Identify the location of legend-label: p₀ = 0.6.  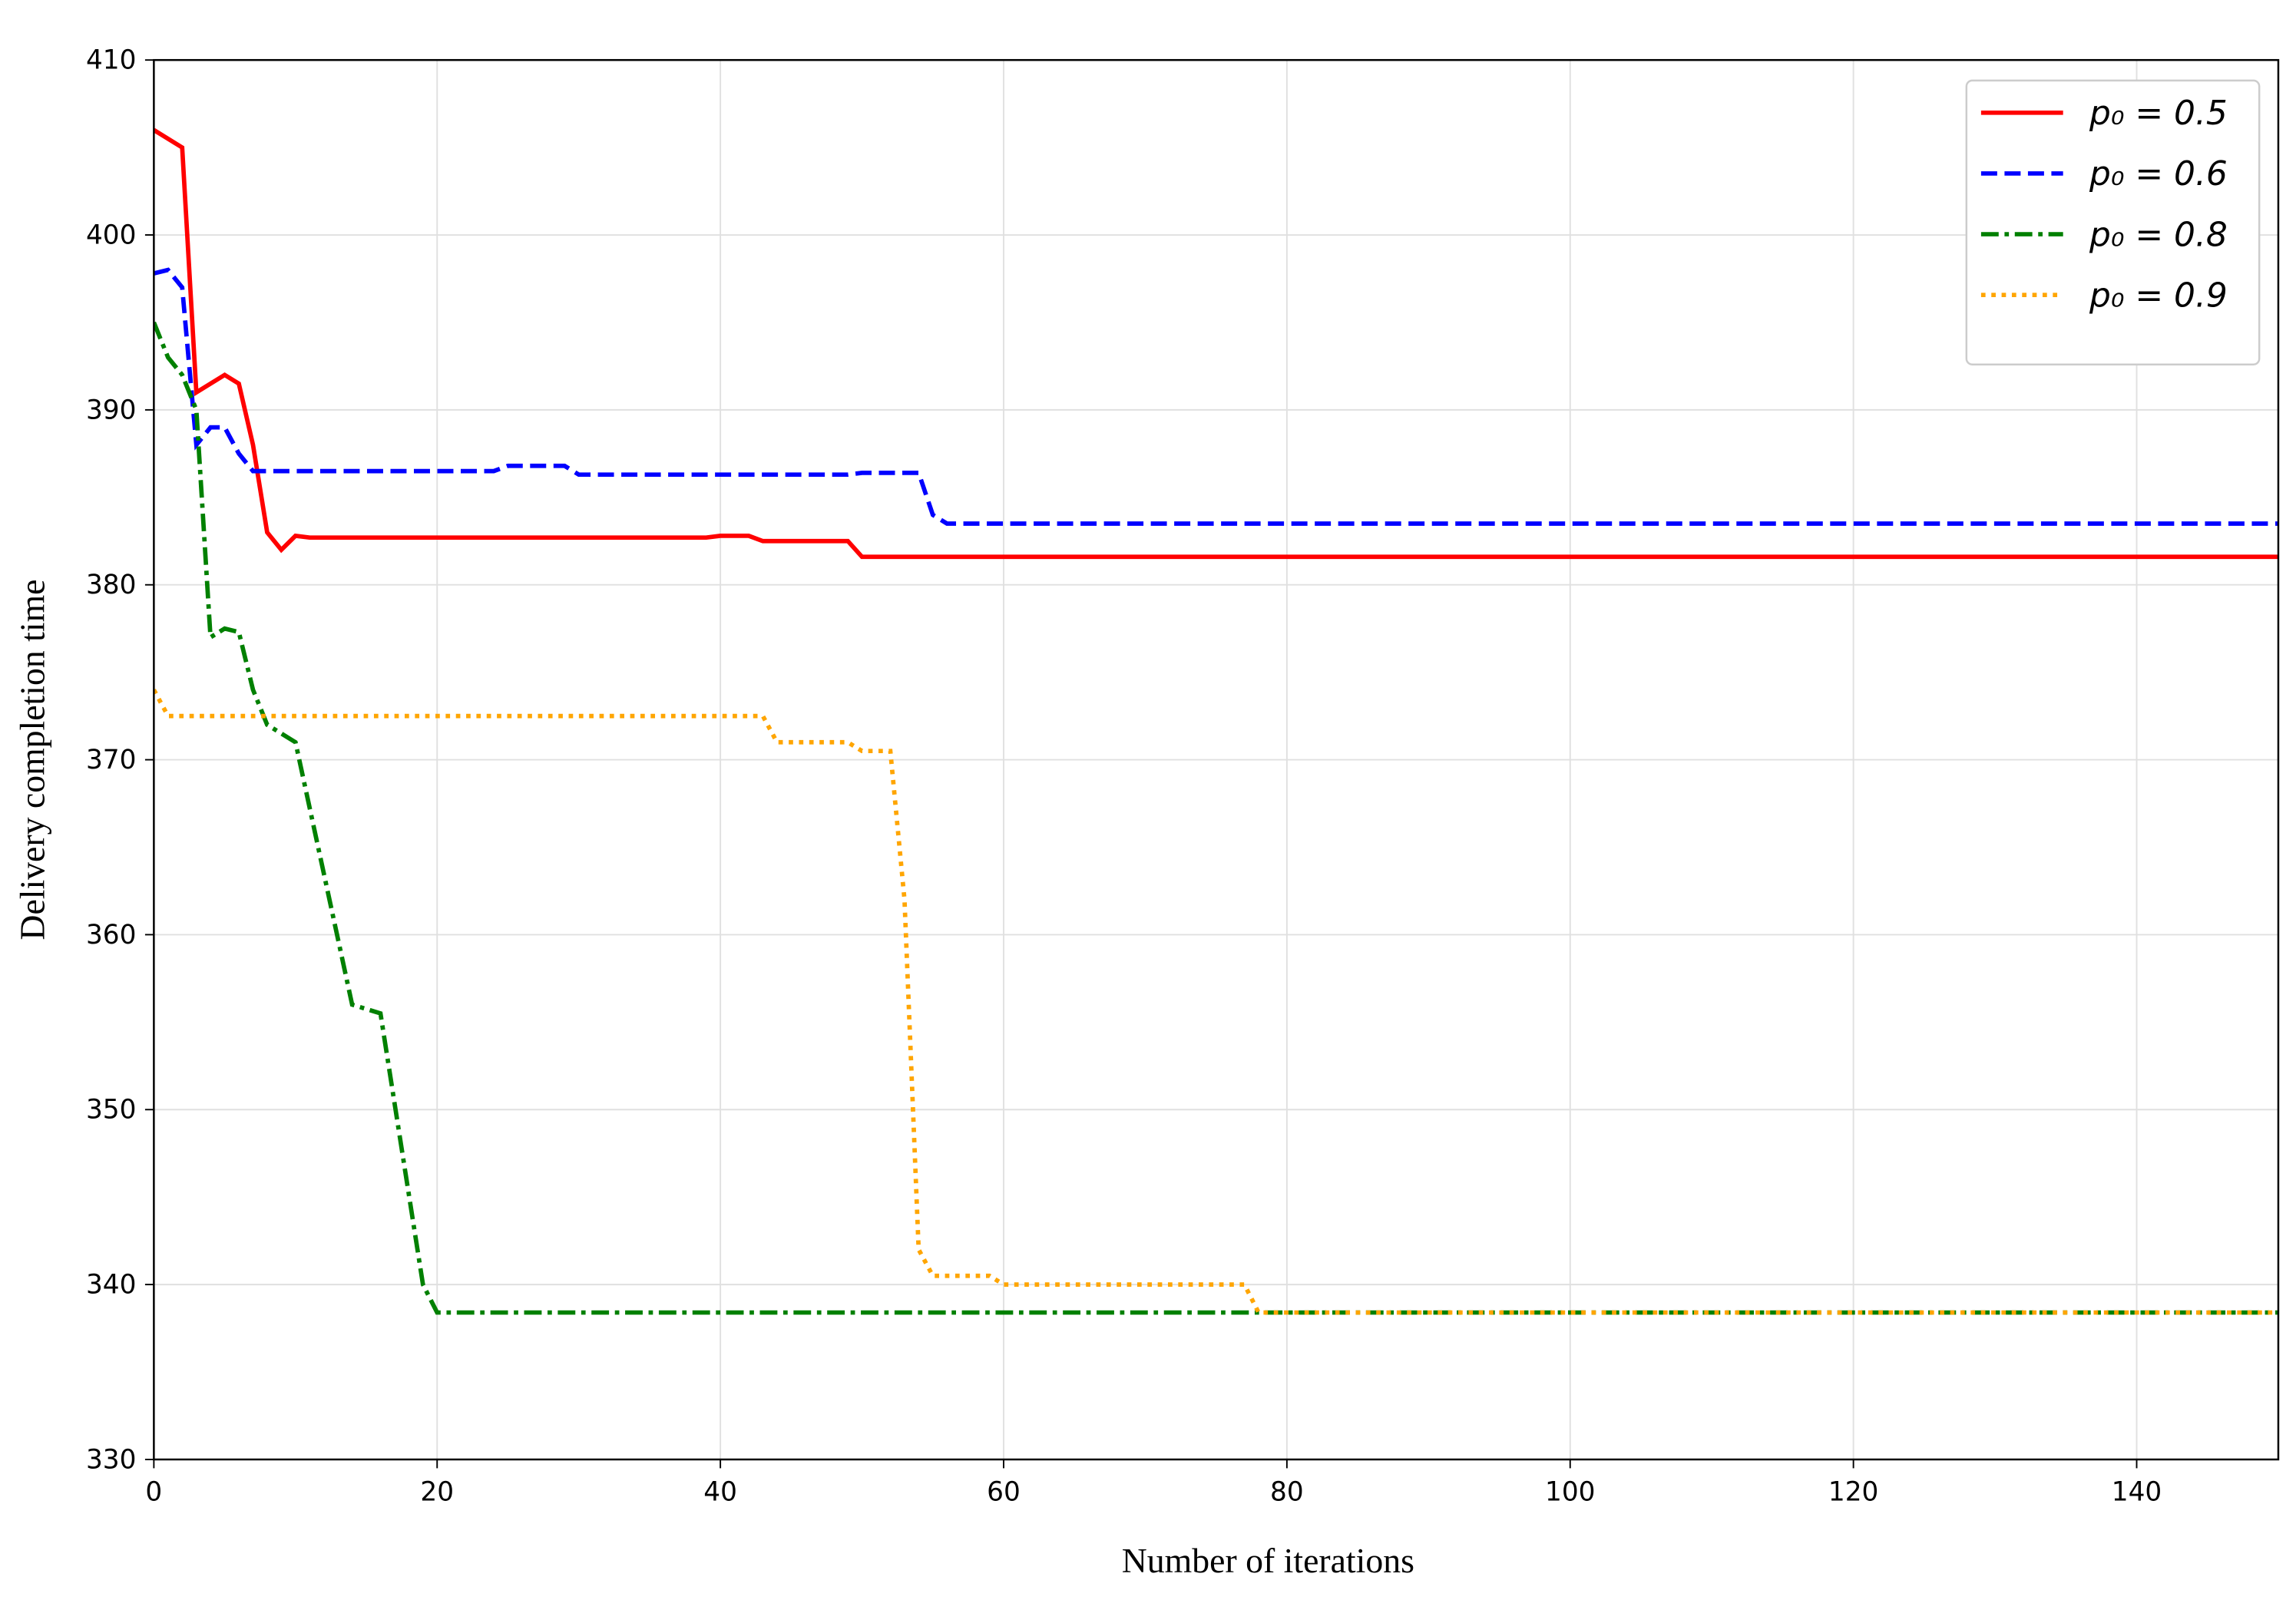
(2158, 173).